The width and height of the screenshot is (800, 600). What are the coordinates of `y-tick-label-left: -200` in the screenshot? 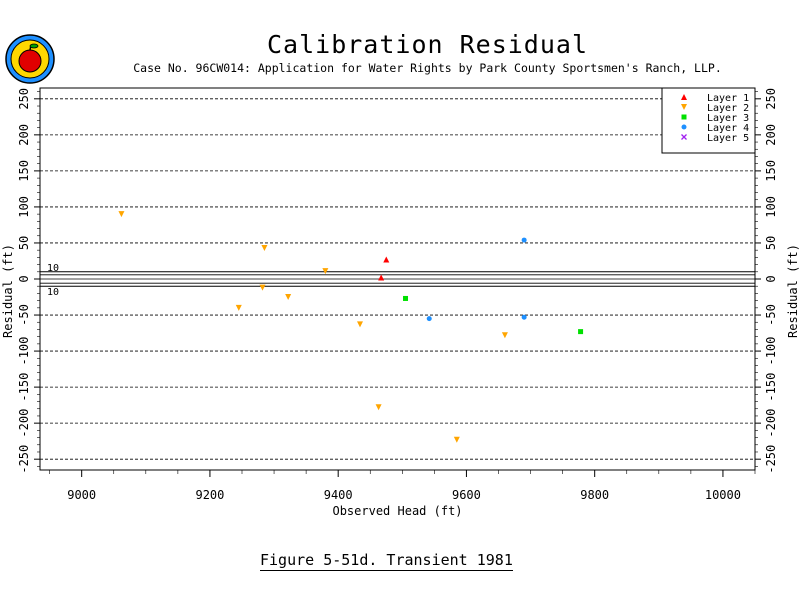 It's located at (24, 423).